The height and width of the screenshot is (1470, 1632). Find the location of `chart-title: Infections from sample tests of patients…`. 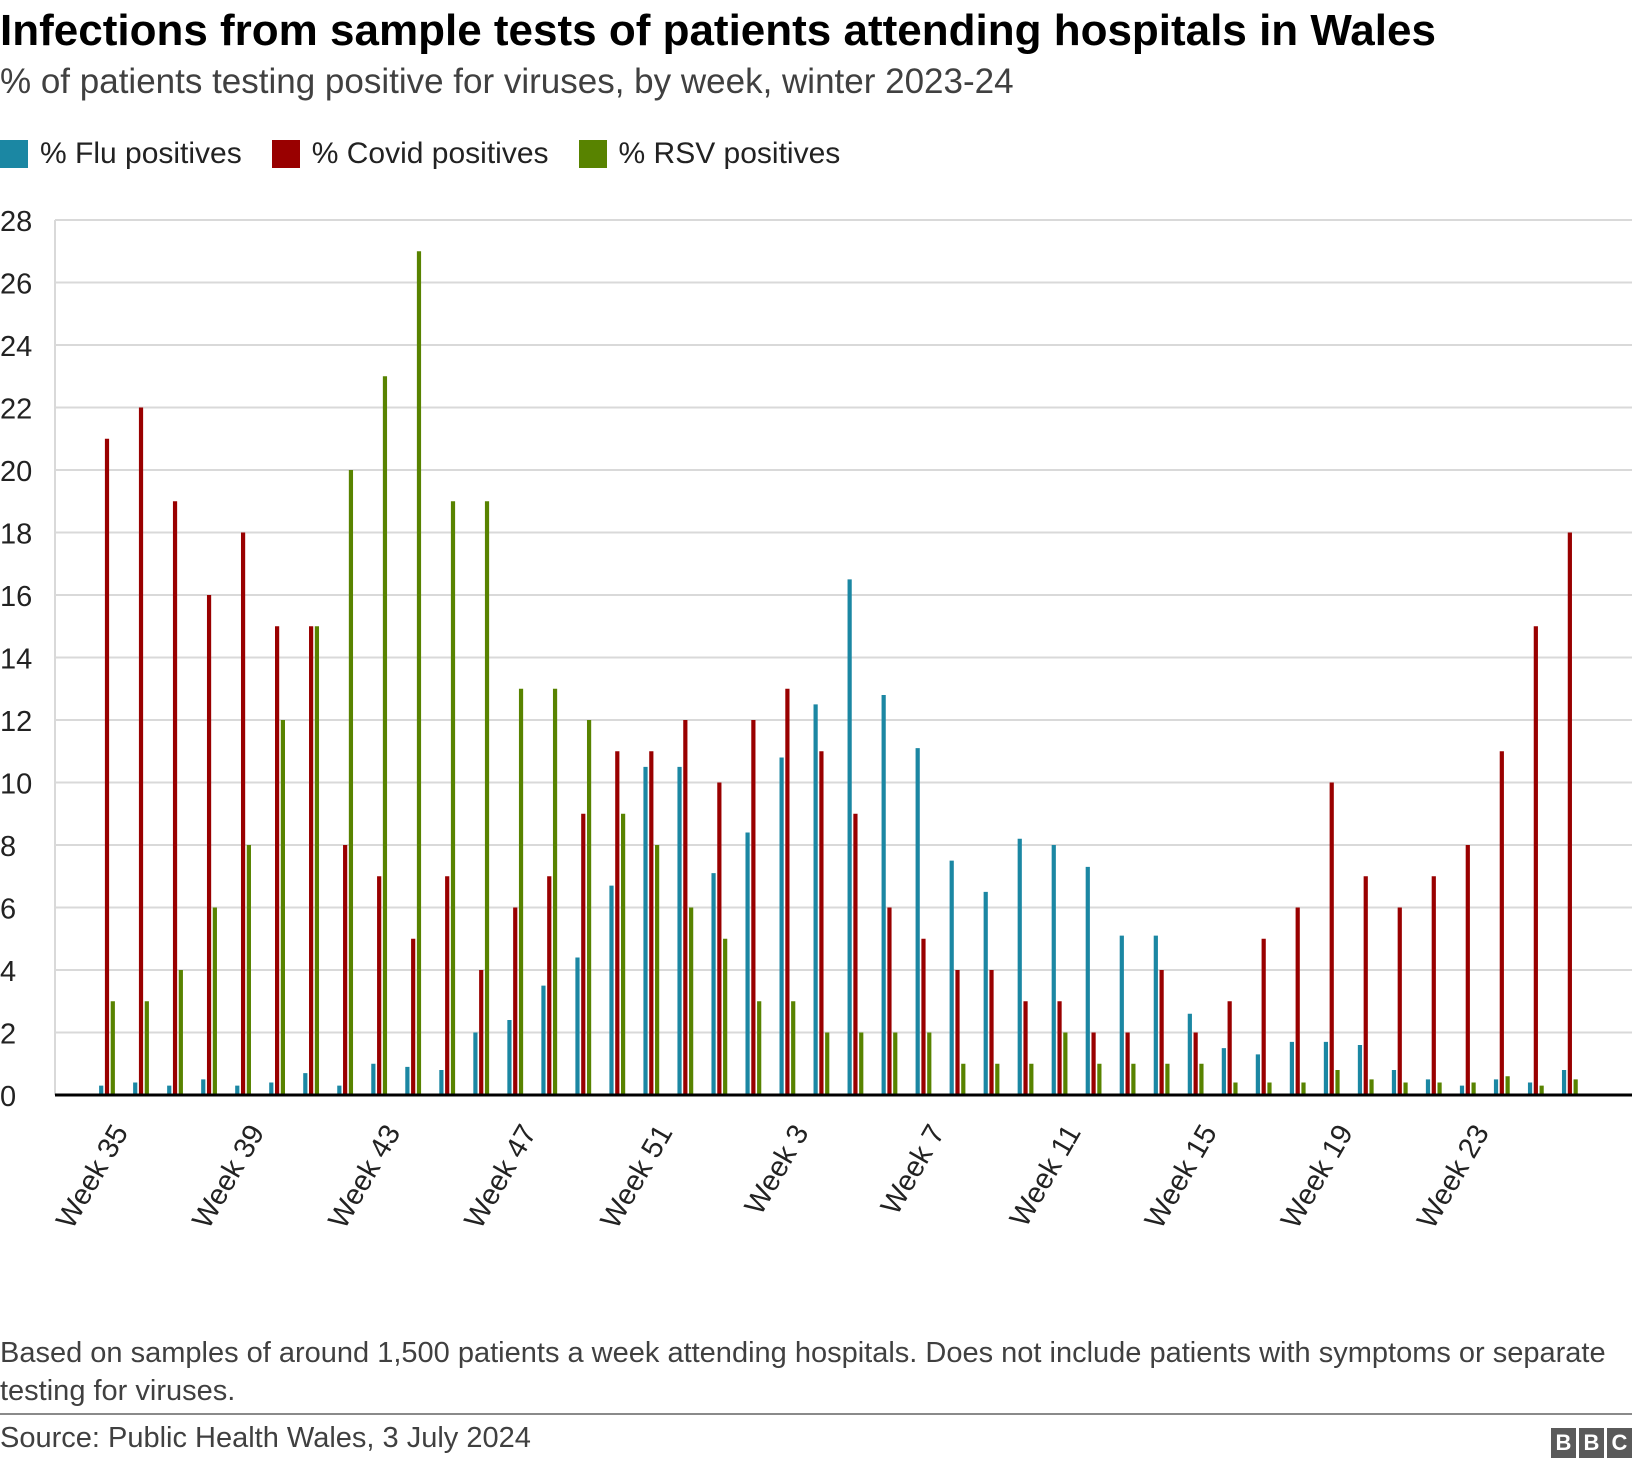

chart-title: Infections from sample tests of patients… is located at coordinates (718, 30).